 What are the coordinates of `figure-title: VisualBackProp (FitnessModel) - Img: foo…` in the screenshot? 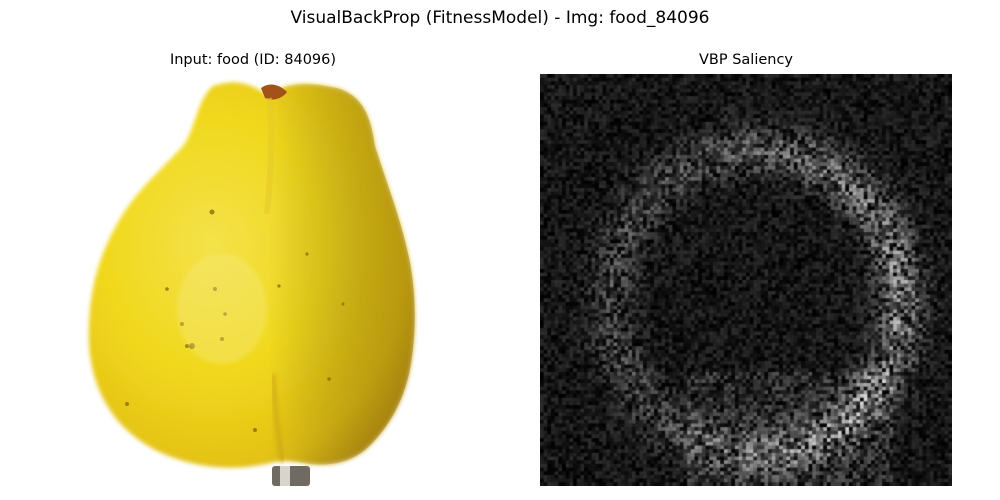 It's located at (500, 18).